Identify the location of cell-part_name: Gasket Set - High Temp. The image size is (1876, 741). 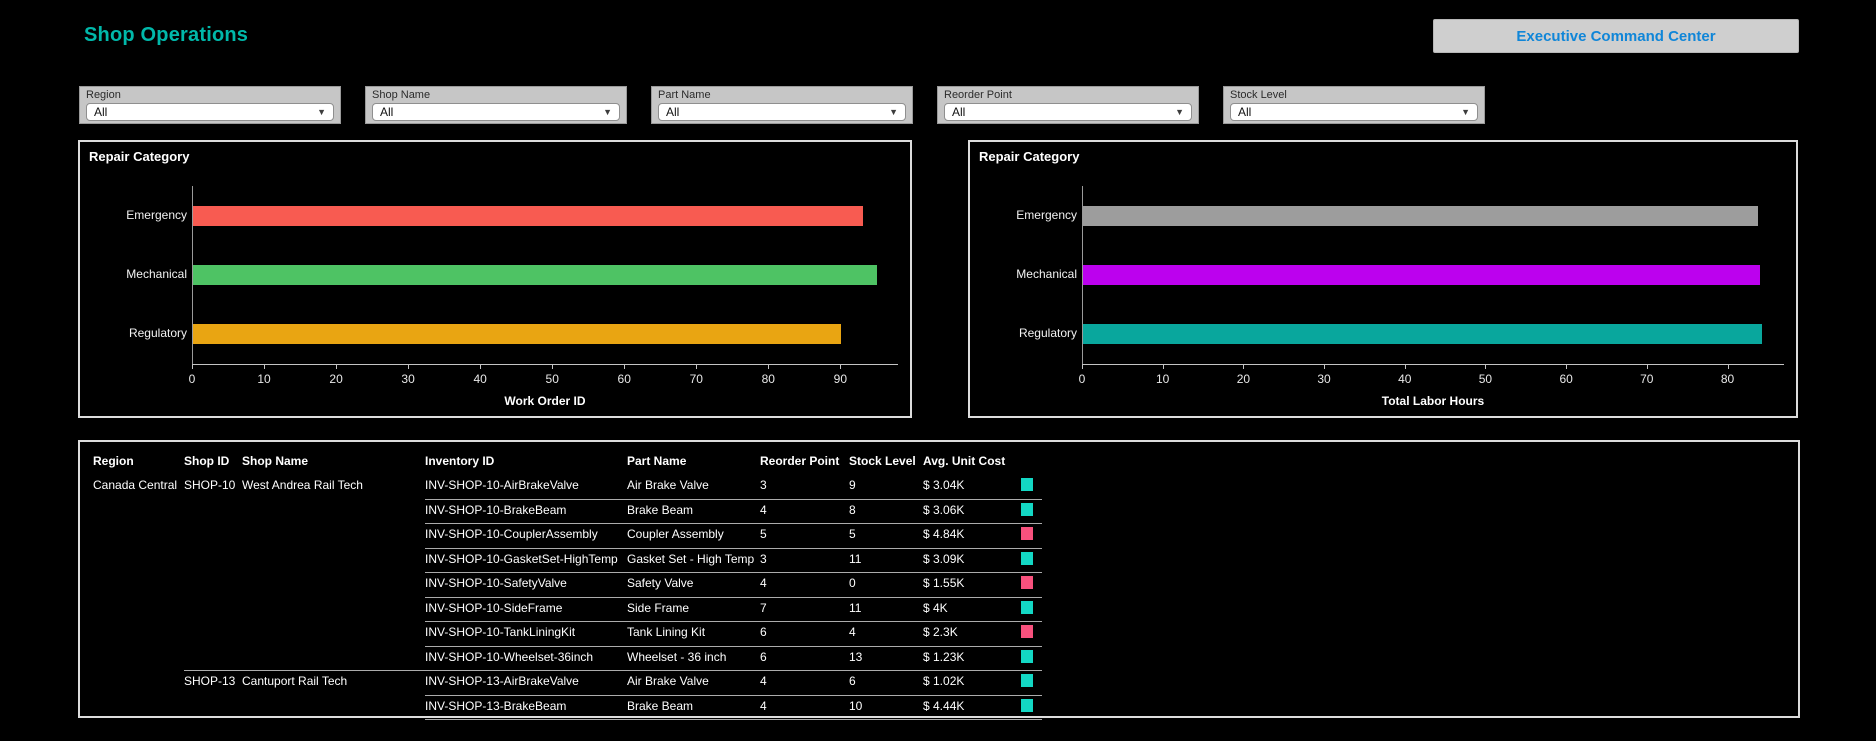
(691, 558).